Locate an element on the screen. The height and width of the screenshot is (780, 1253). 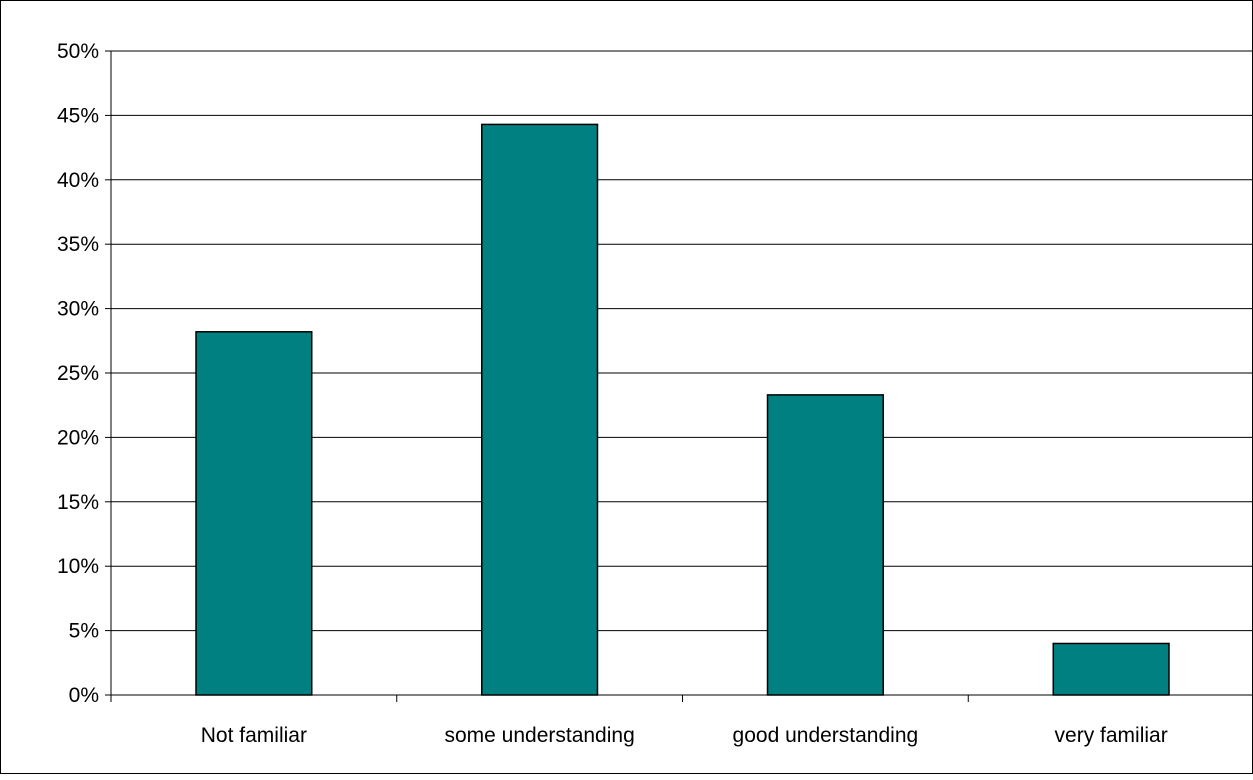
x-tick-label: Not familiar is located at coordinates (254, 735).